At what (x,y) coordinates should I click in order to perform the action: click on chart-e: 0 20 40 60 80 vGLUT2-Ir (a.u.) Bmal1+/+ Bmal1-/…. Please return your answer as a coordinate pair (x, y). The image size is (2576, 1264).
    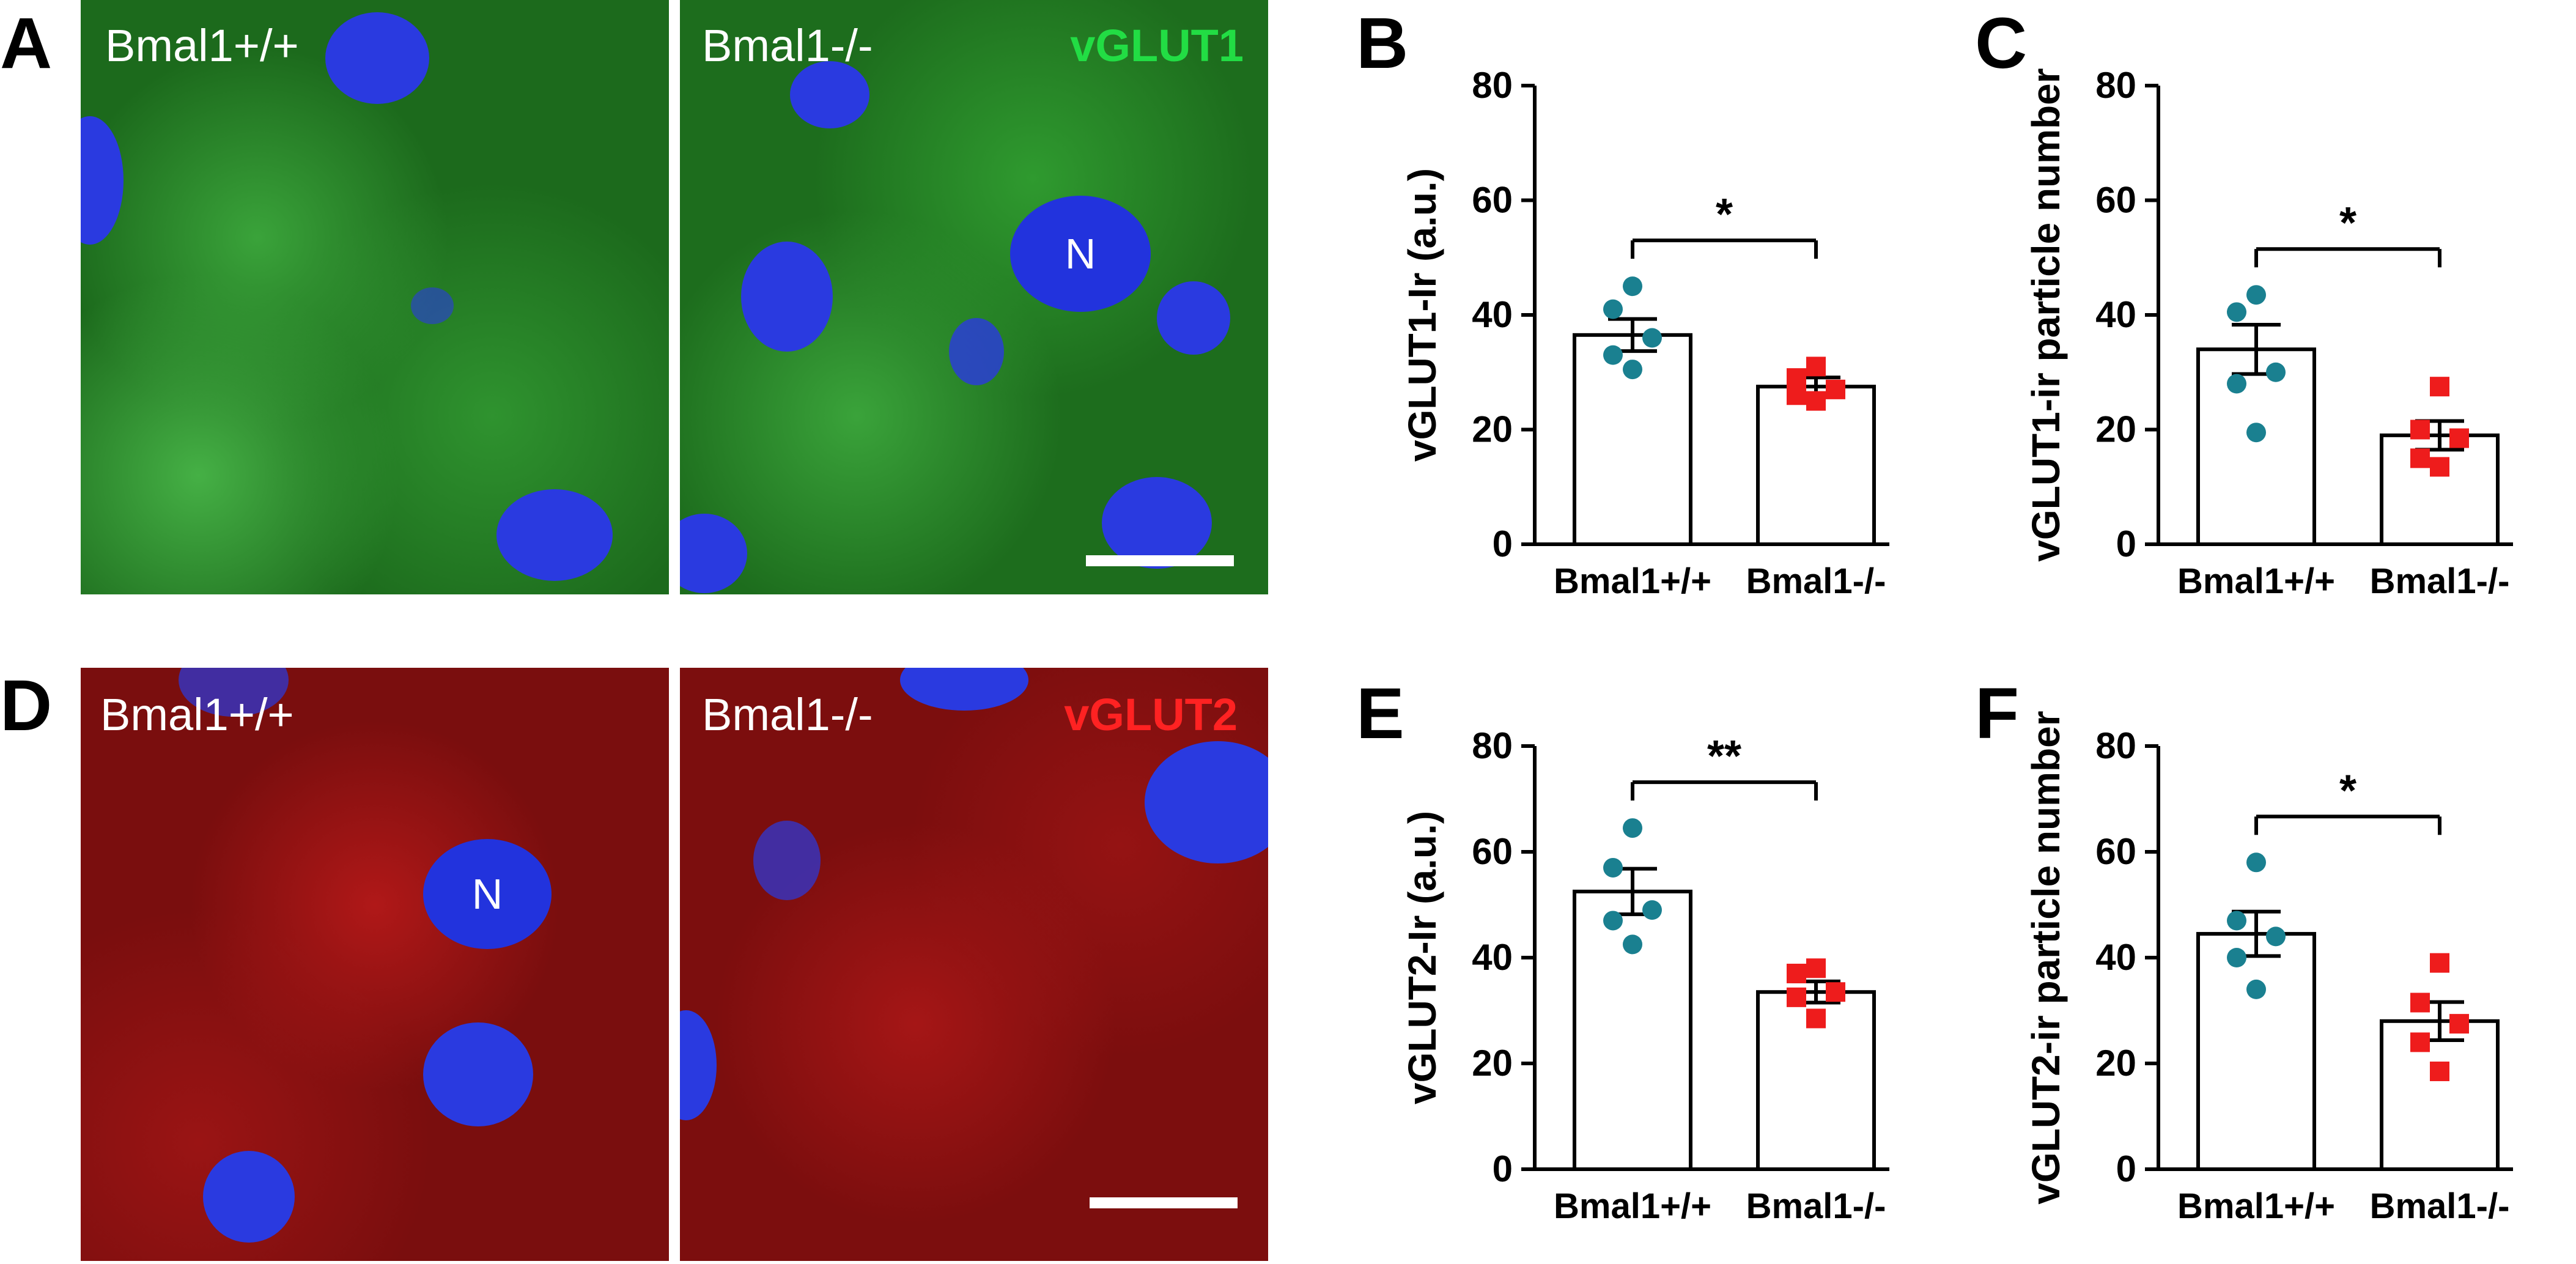
    Looking at the image, I should click on (1669, 960).